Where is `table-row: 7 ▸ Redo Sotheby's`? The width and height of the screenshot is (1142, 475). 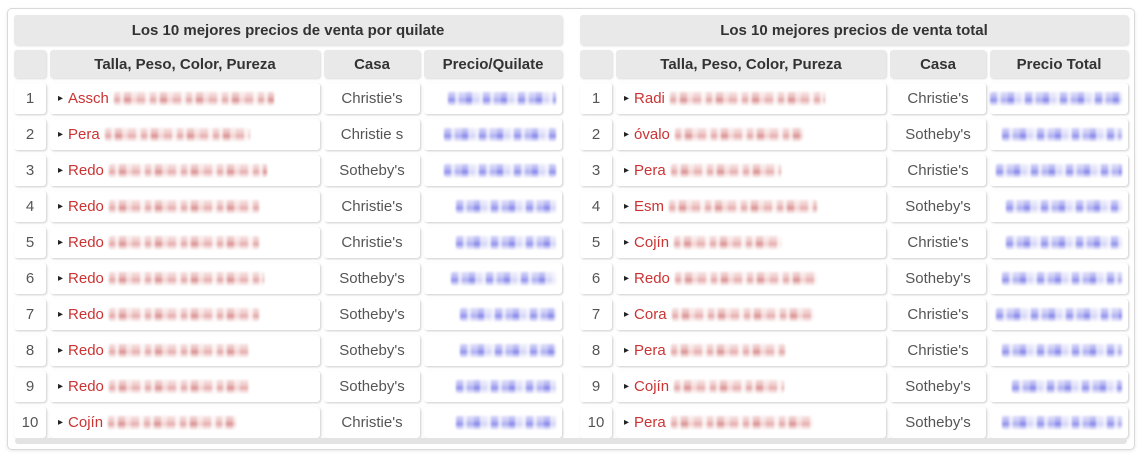
table-row: 7 ▸ Redo Sotheby's is located at coordinates (288, 314).